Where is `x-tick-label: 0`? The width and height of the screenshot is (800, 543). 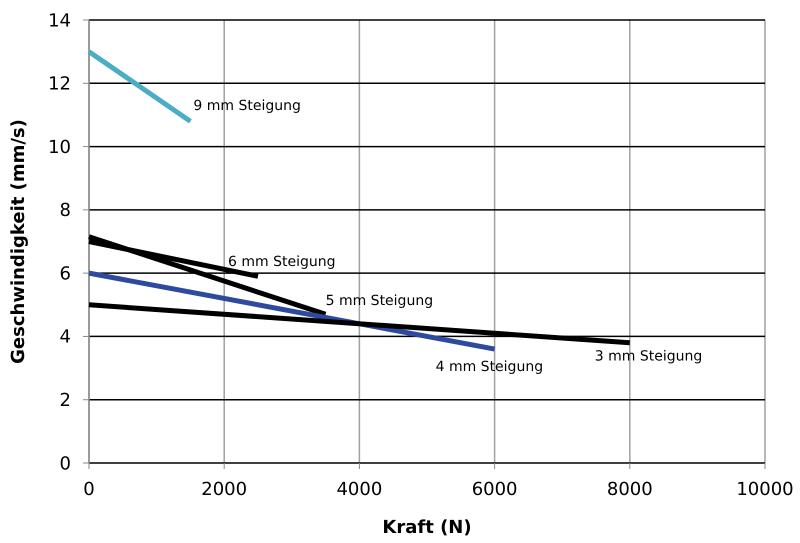
x-tick-label: 0 is located at coordinates (89, 489).